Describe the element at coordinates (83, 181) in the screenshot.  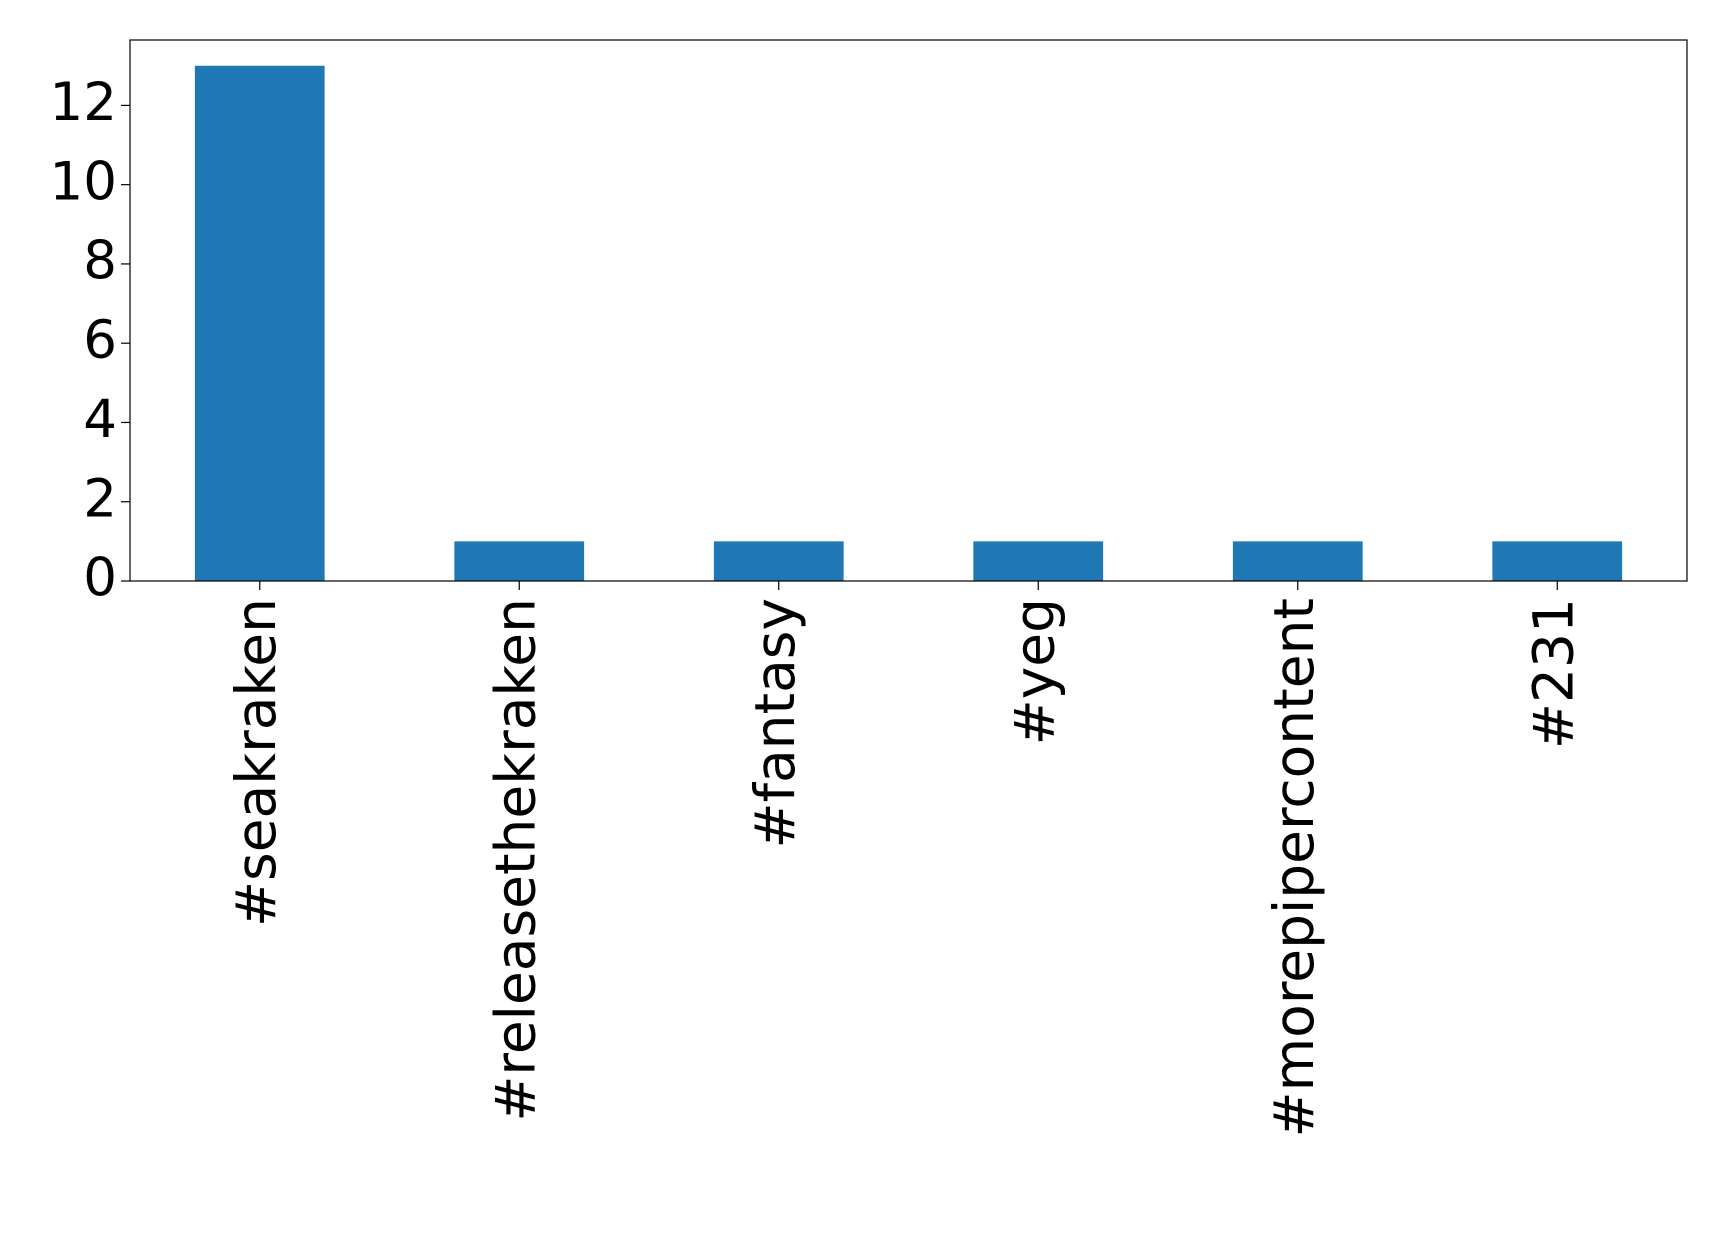
I see `y-tick-label: 10` at that location.